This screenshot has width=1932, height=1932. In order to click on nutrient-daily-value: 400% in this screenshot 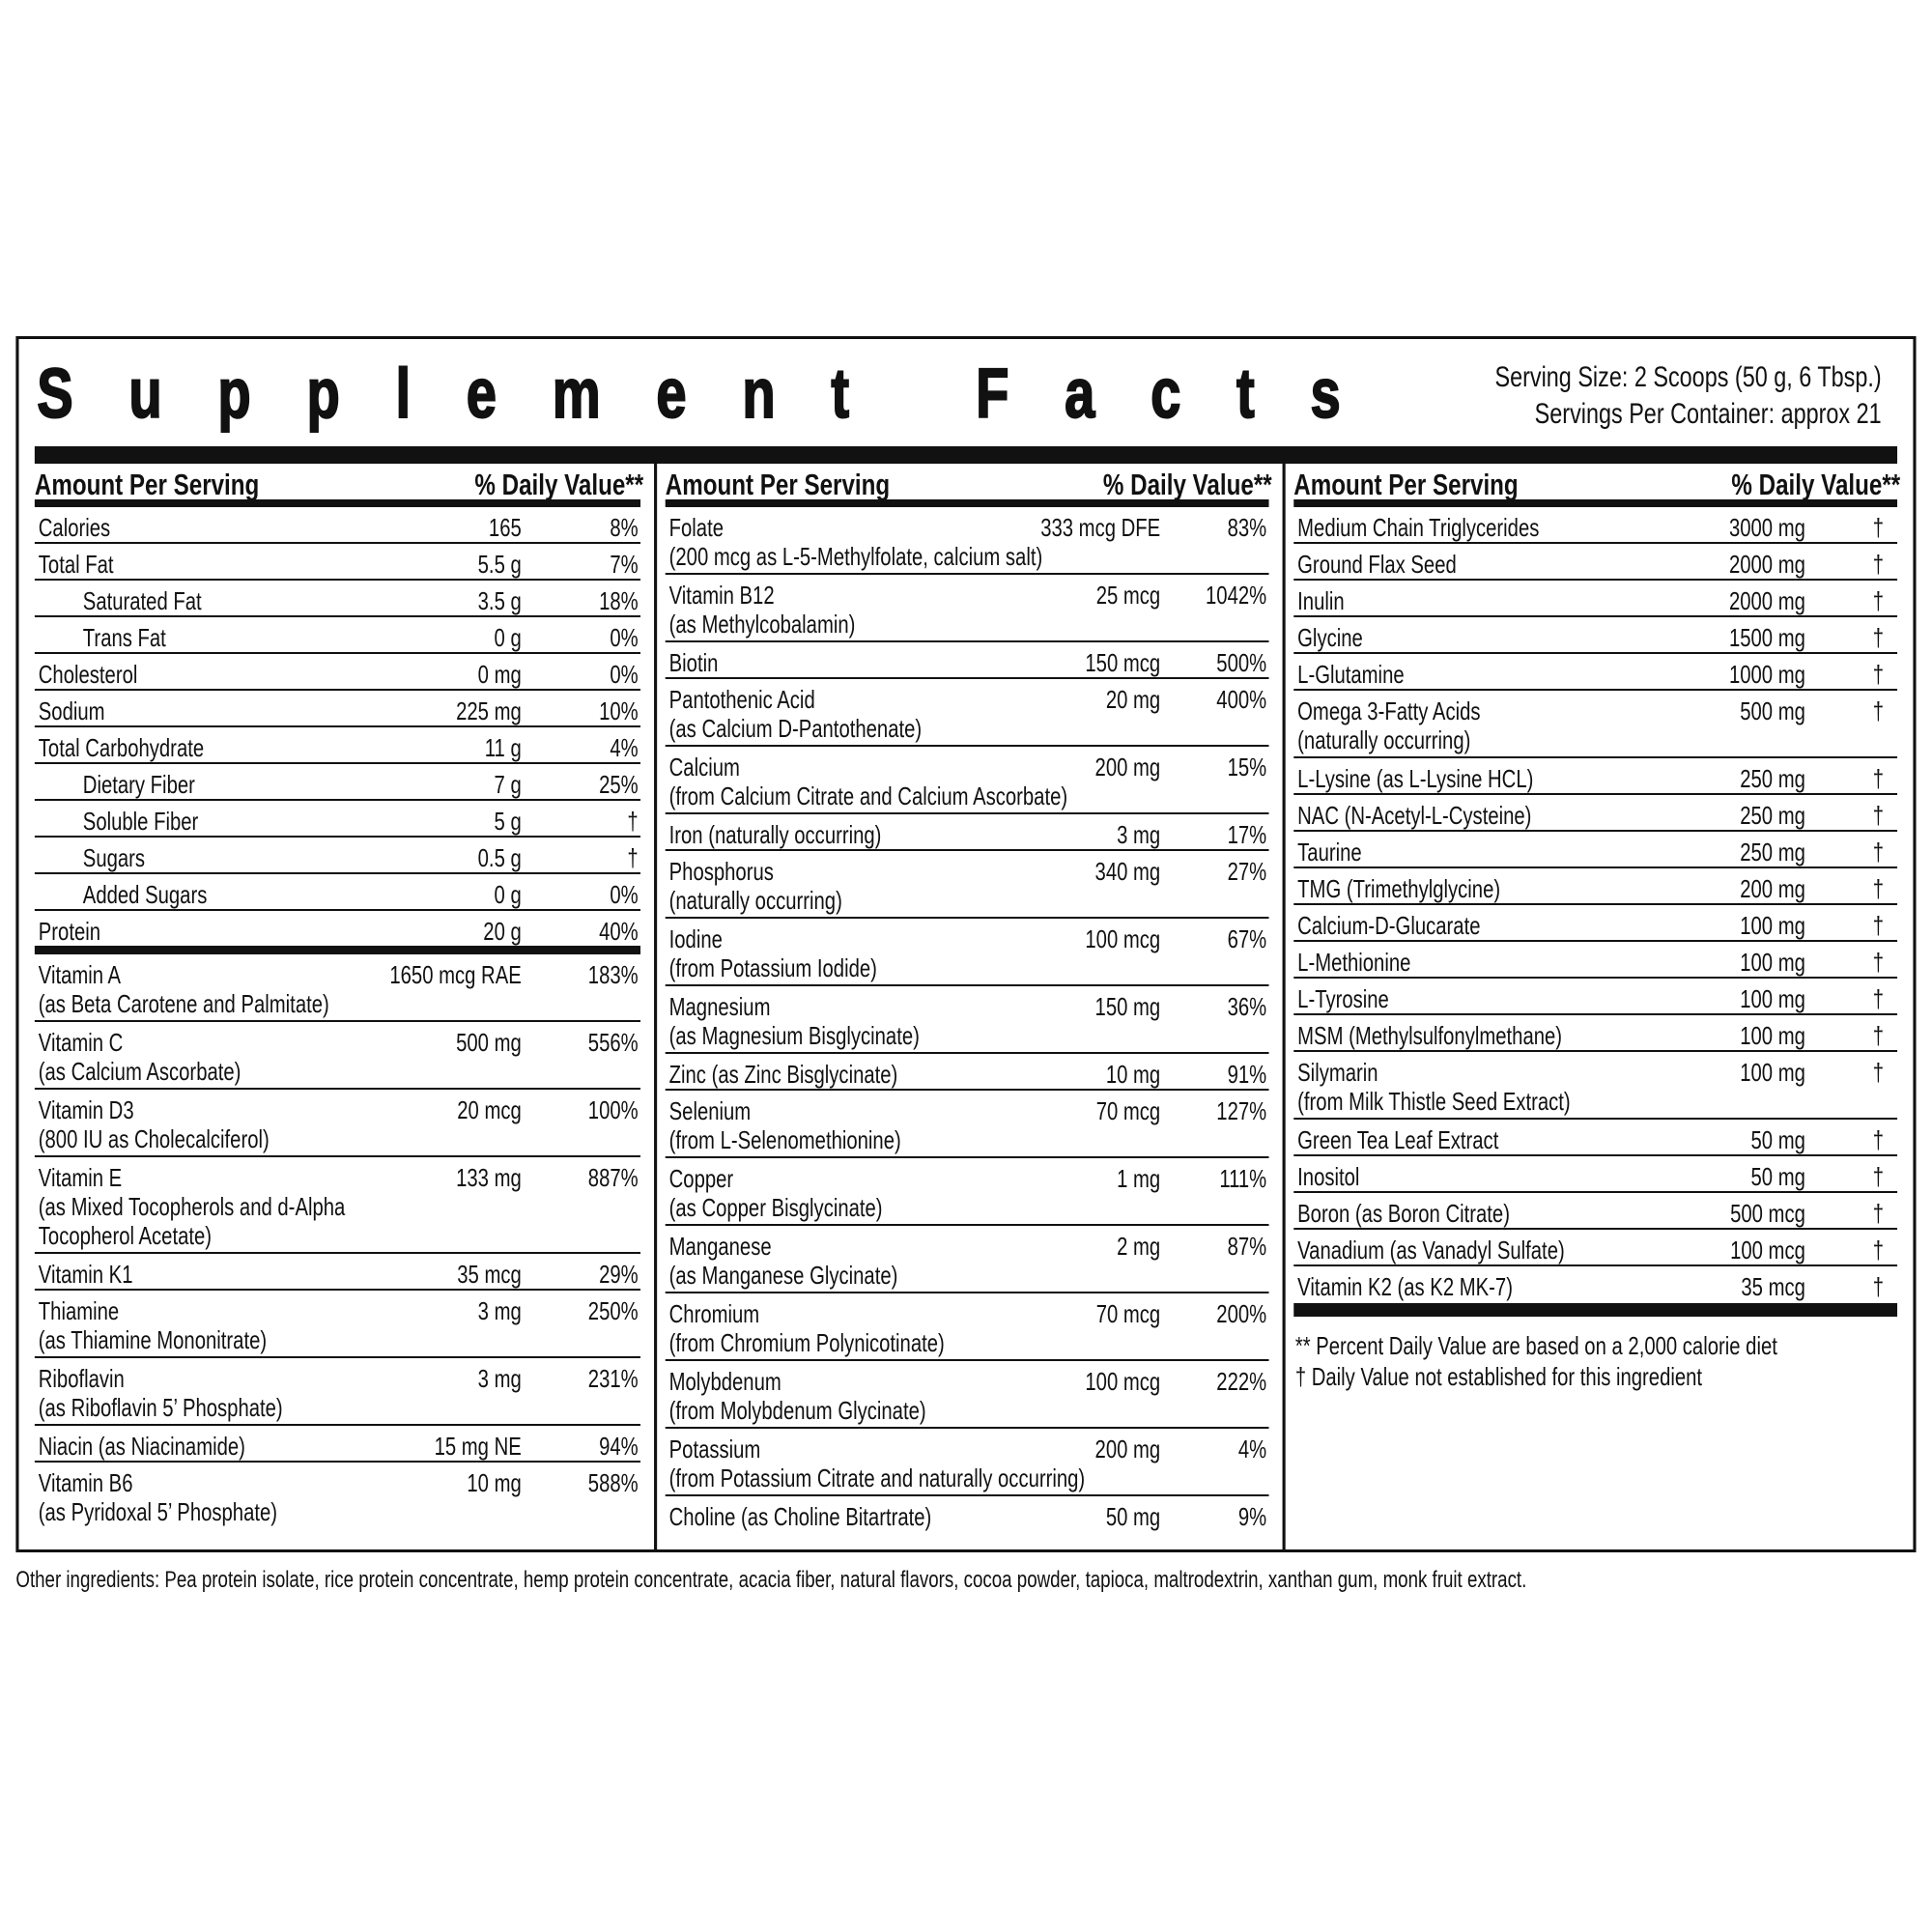, I will do `click(1241, 699)`.